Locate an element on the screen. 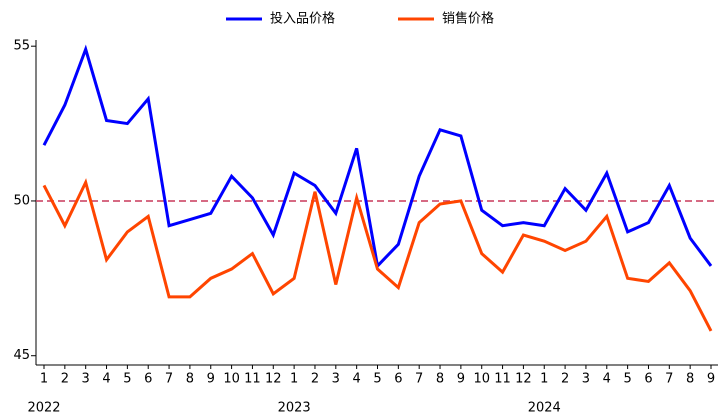 This screenshot has width=718, height=416. y-tick-label: 55 is located at coordinates (21, 46).